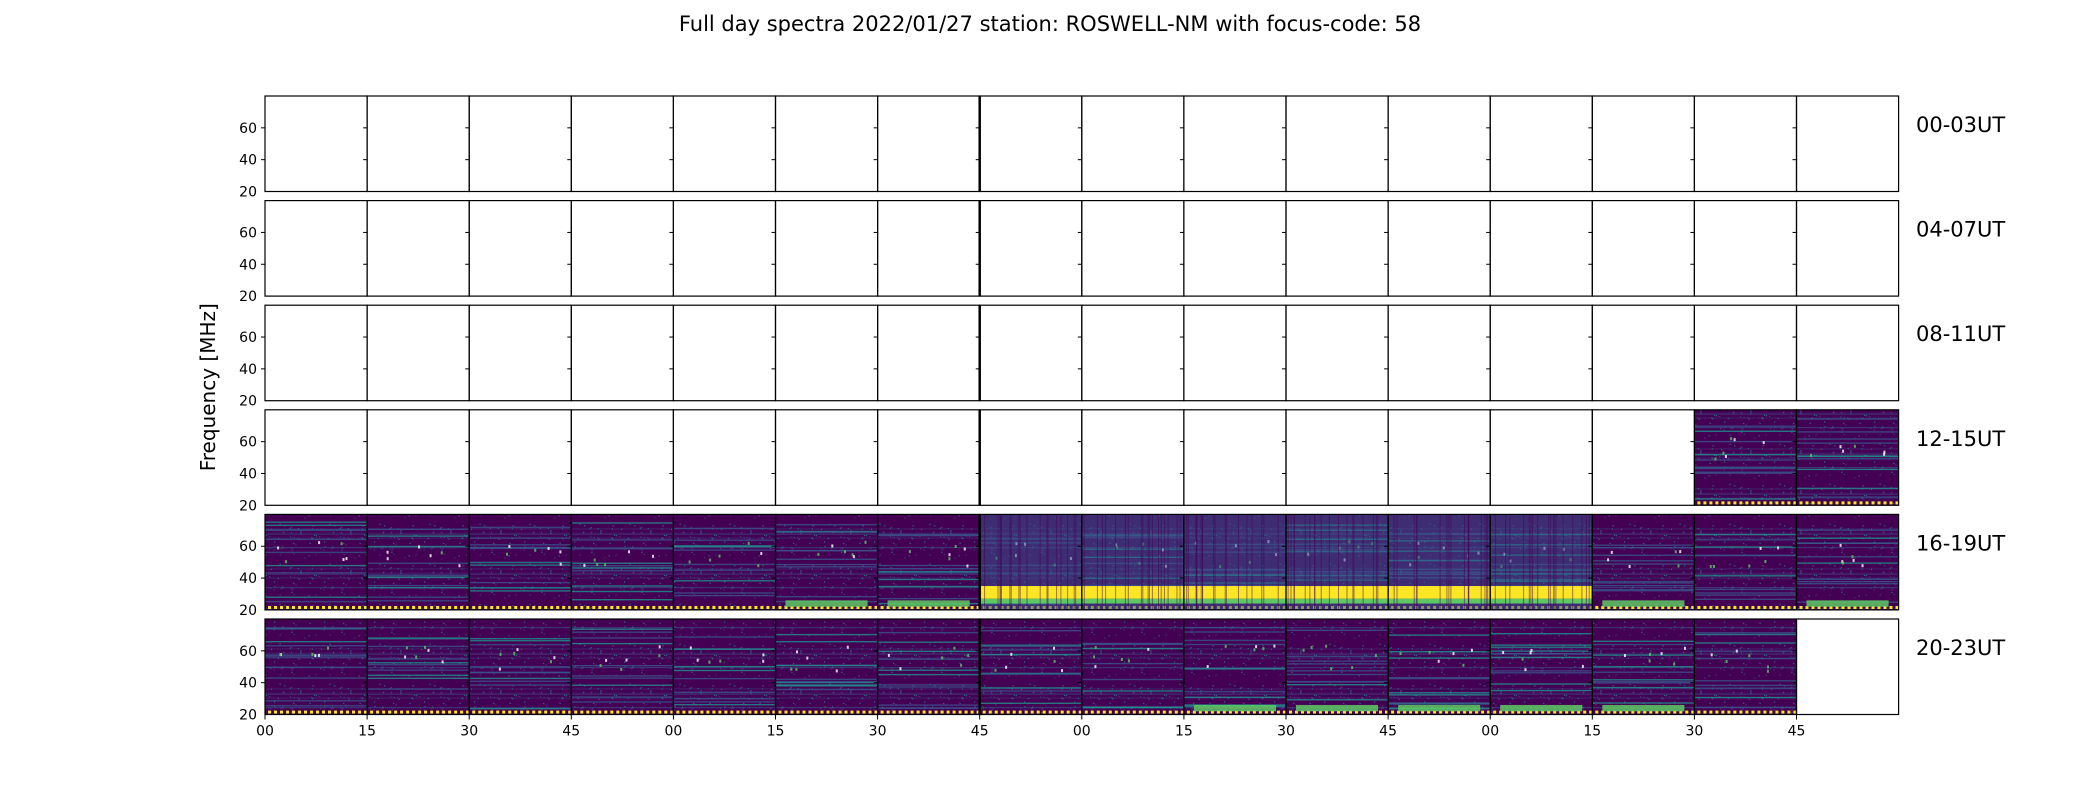 The width and height of the screenshot is (2100, 800). What do you see at coordinates (248, 547) in the screenshot?
I see `y-tick-label: 60` at bounding box center [248, 547].